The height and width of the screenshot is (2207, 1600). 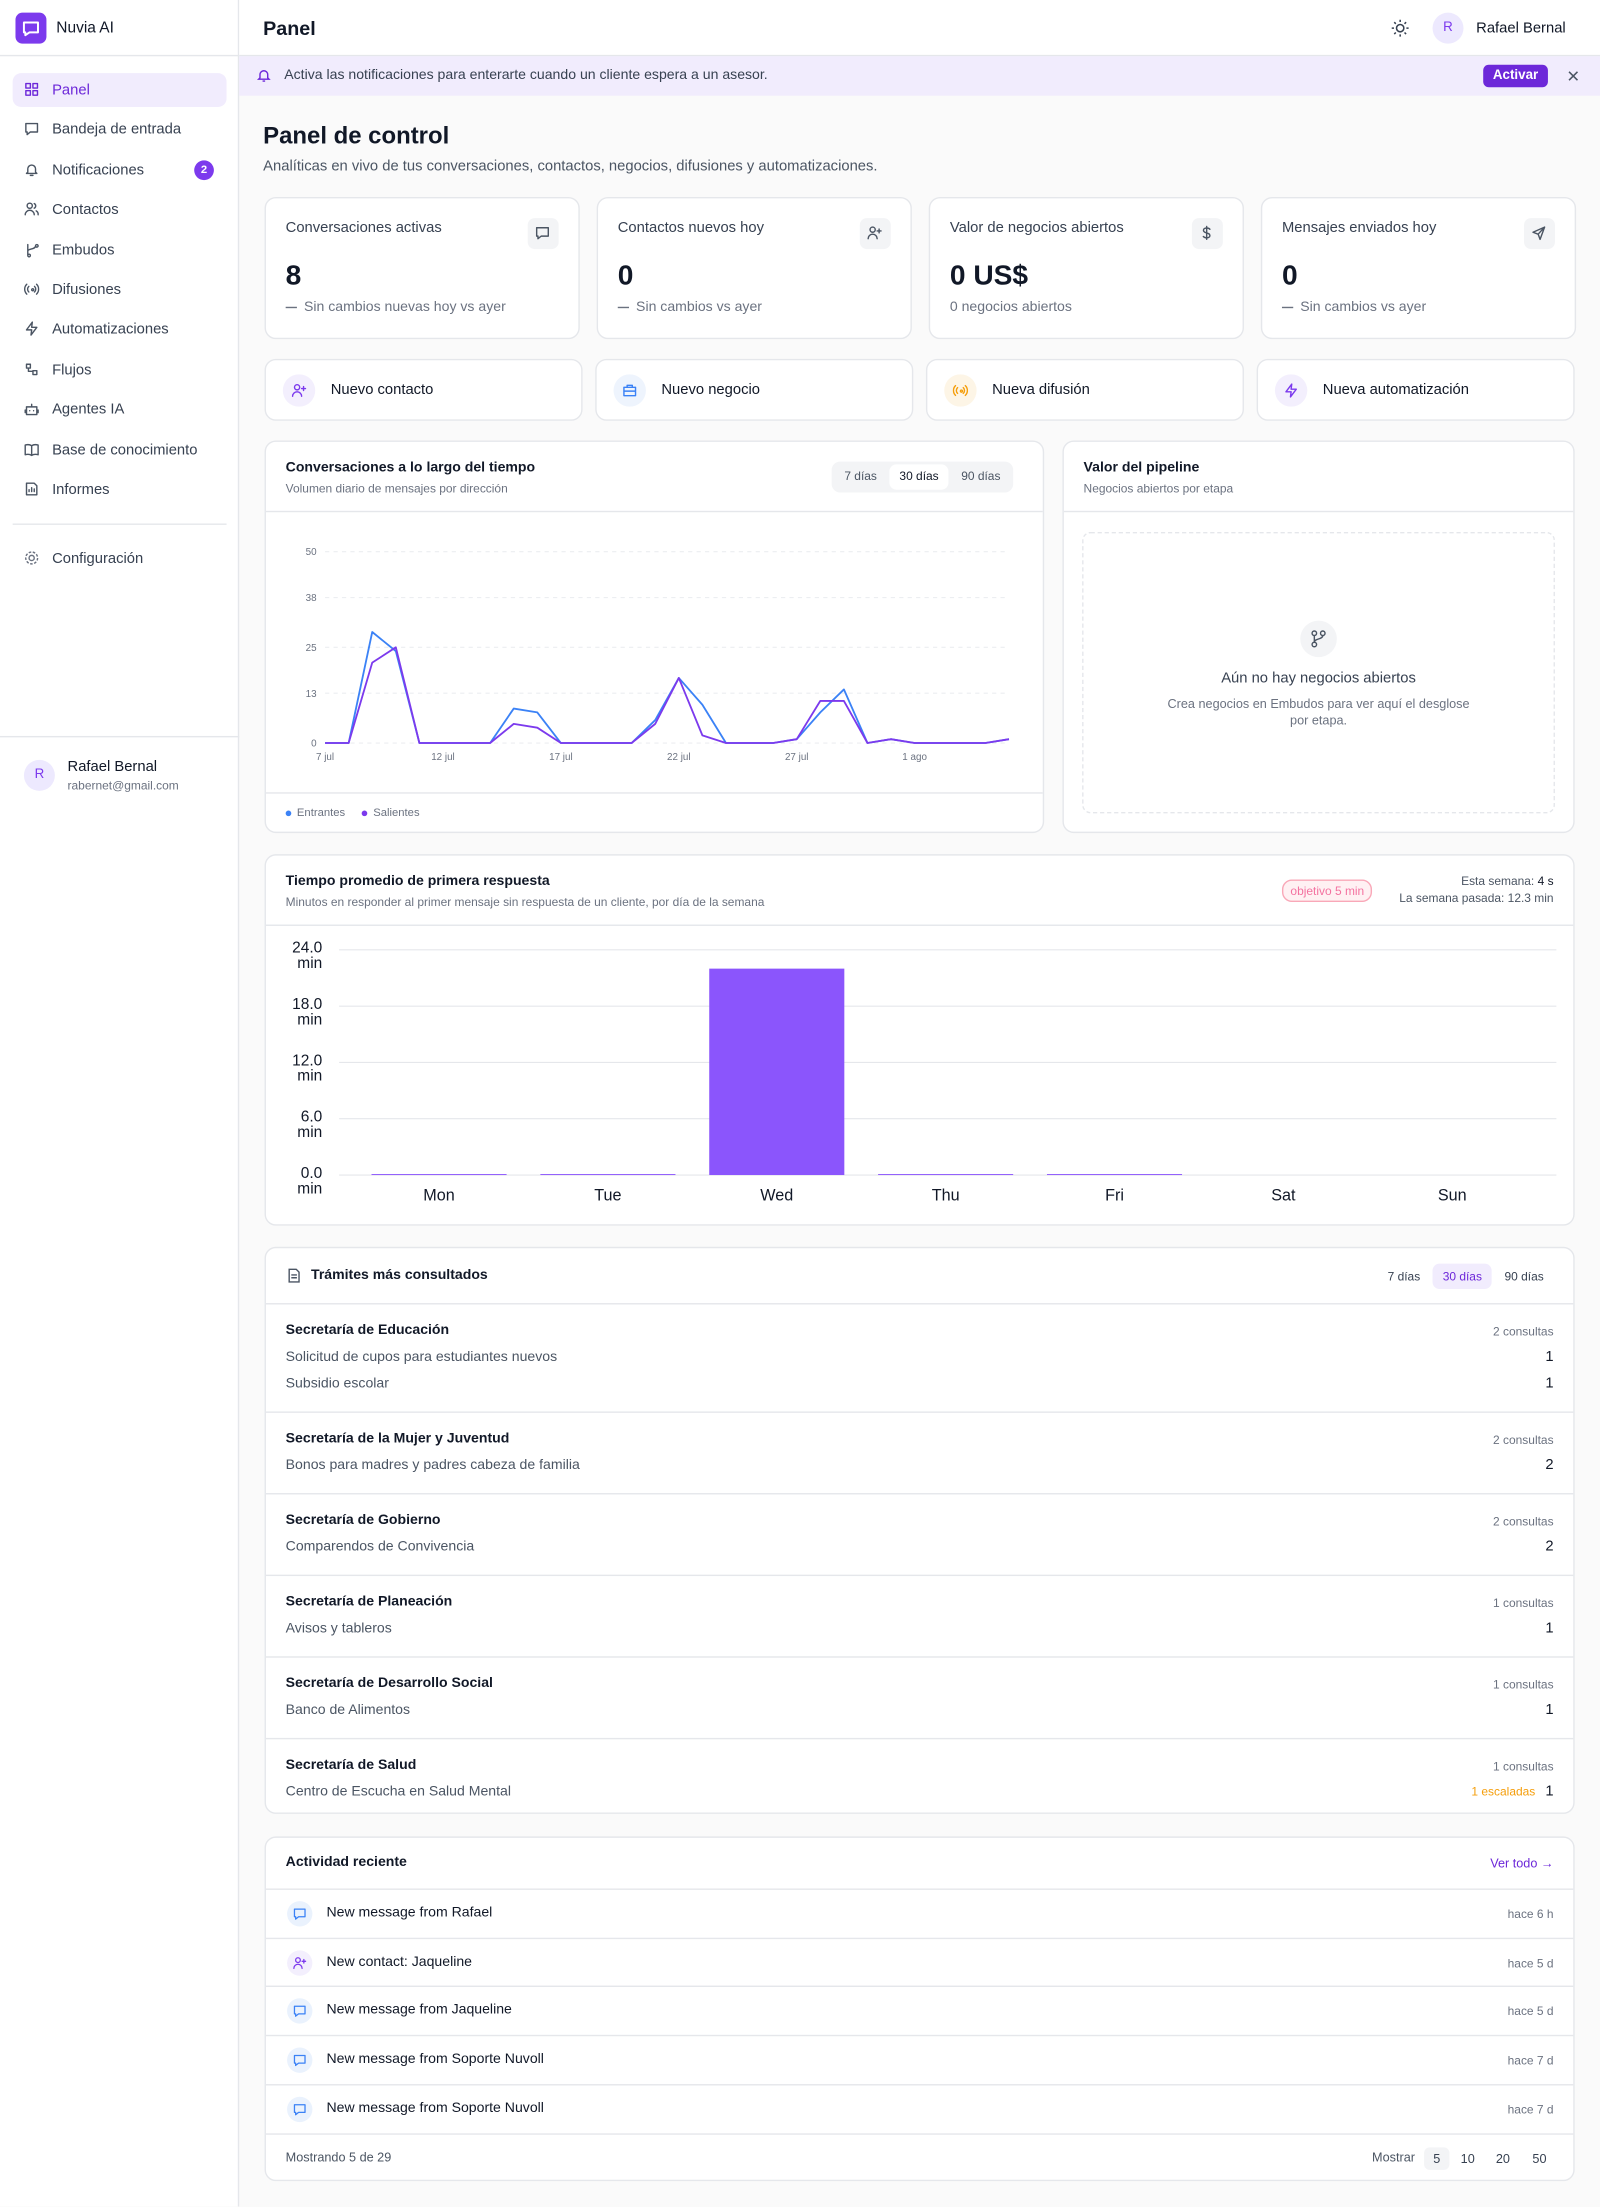 What do you see at coordinates (919, 1961) in the screenshot?
I see `activity-row: New contact: Jaqueline hace 5 d` at bounding box center [919, 1961].